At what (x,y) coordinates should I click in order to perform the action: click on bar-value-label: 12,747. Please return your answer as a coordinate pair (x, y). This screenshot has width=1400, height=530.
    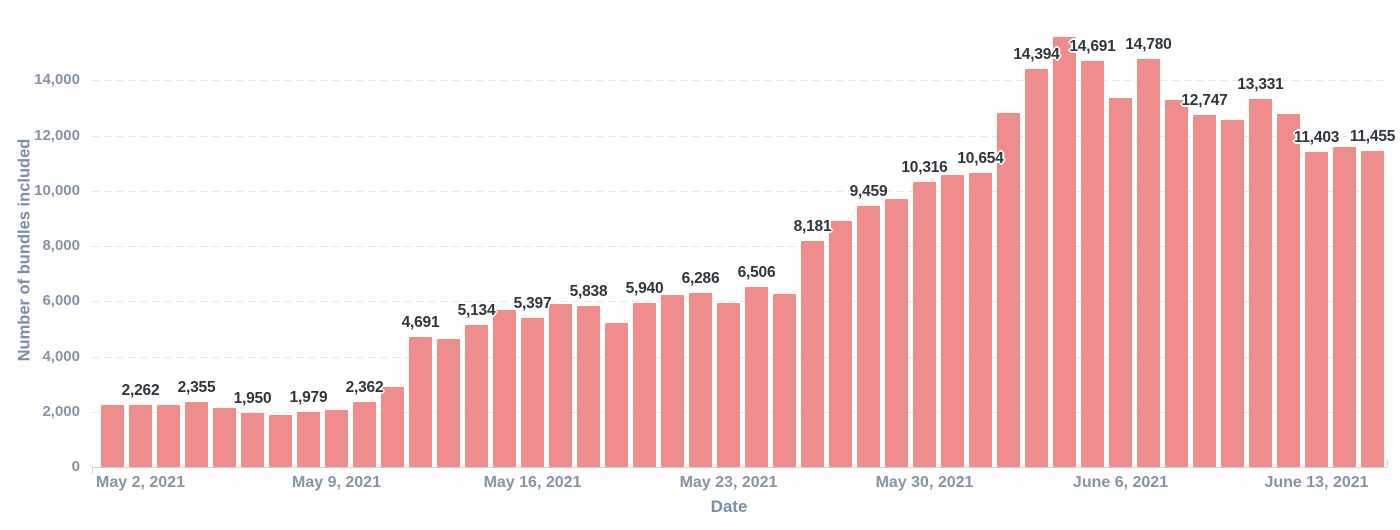
    Looking at the image, I should click on (1204, 100).